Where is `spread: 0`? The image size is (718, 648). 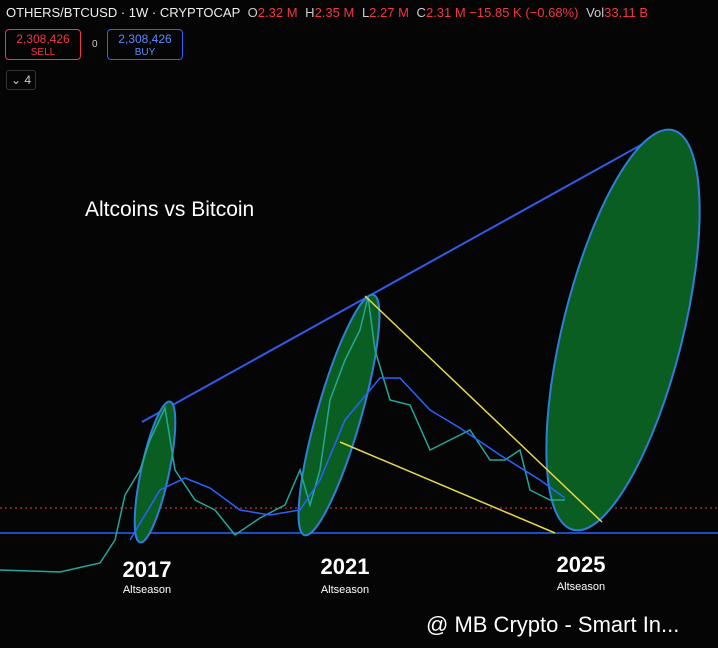 spread: 0 is located at coordinates (95, 44).